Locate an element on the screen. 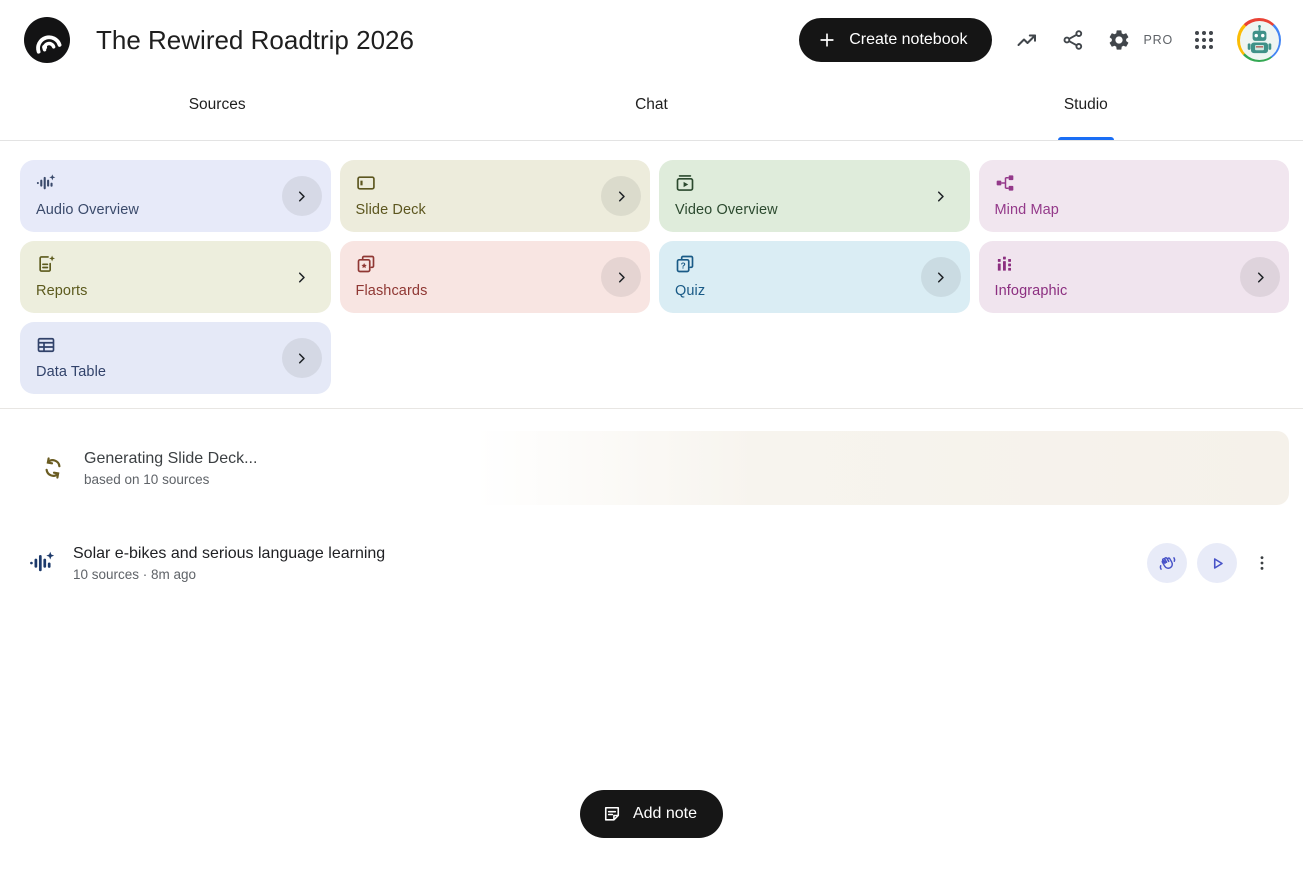 This screenshot has height=887, width=1303. google-apps-button is located at coordinates (1204, 40).